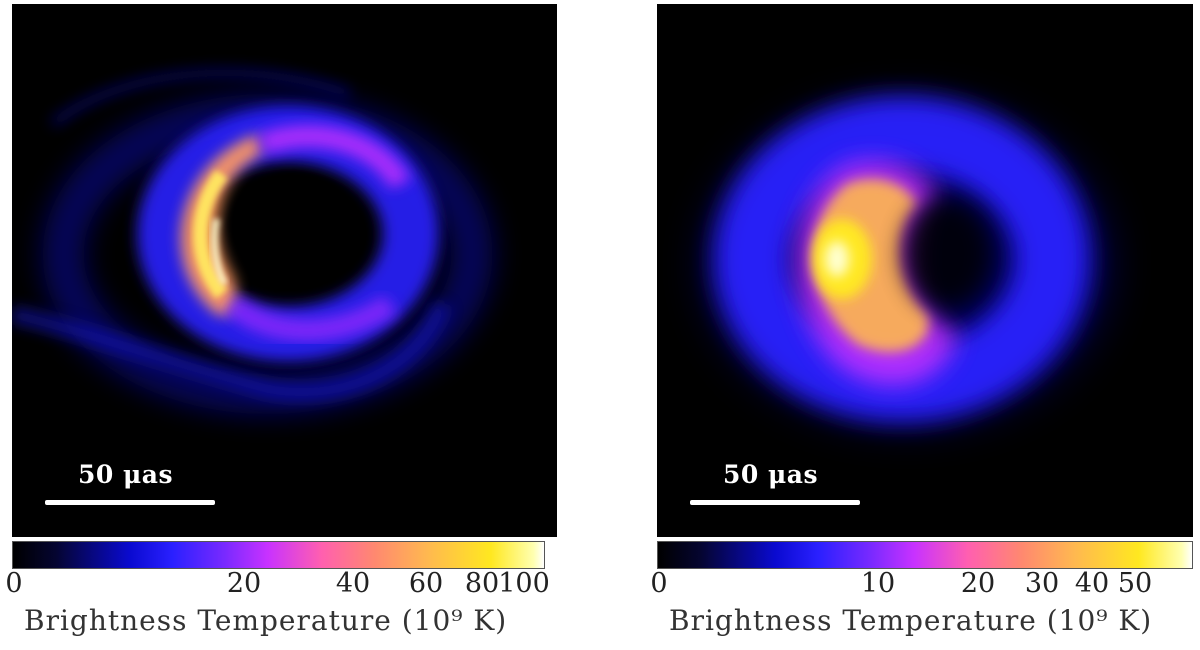  I want to click on right-tick-0: 0, so click(659, 583).